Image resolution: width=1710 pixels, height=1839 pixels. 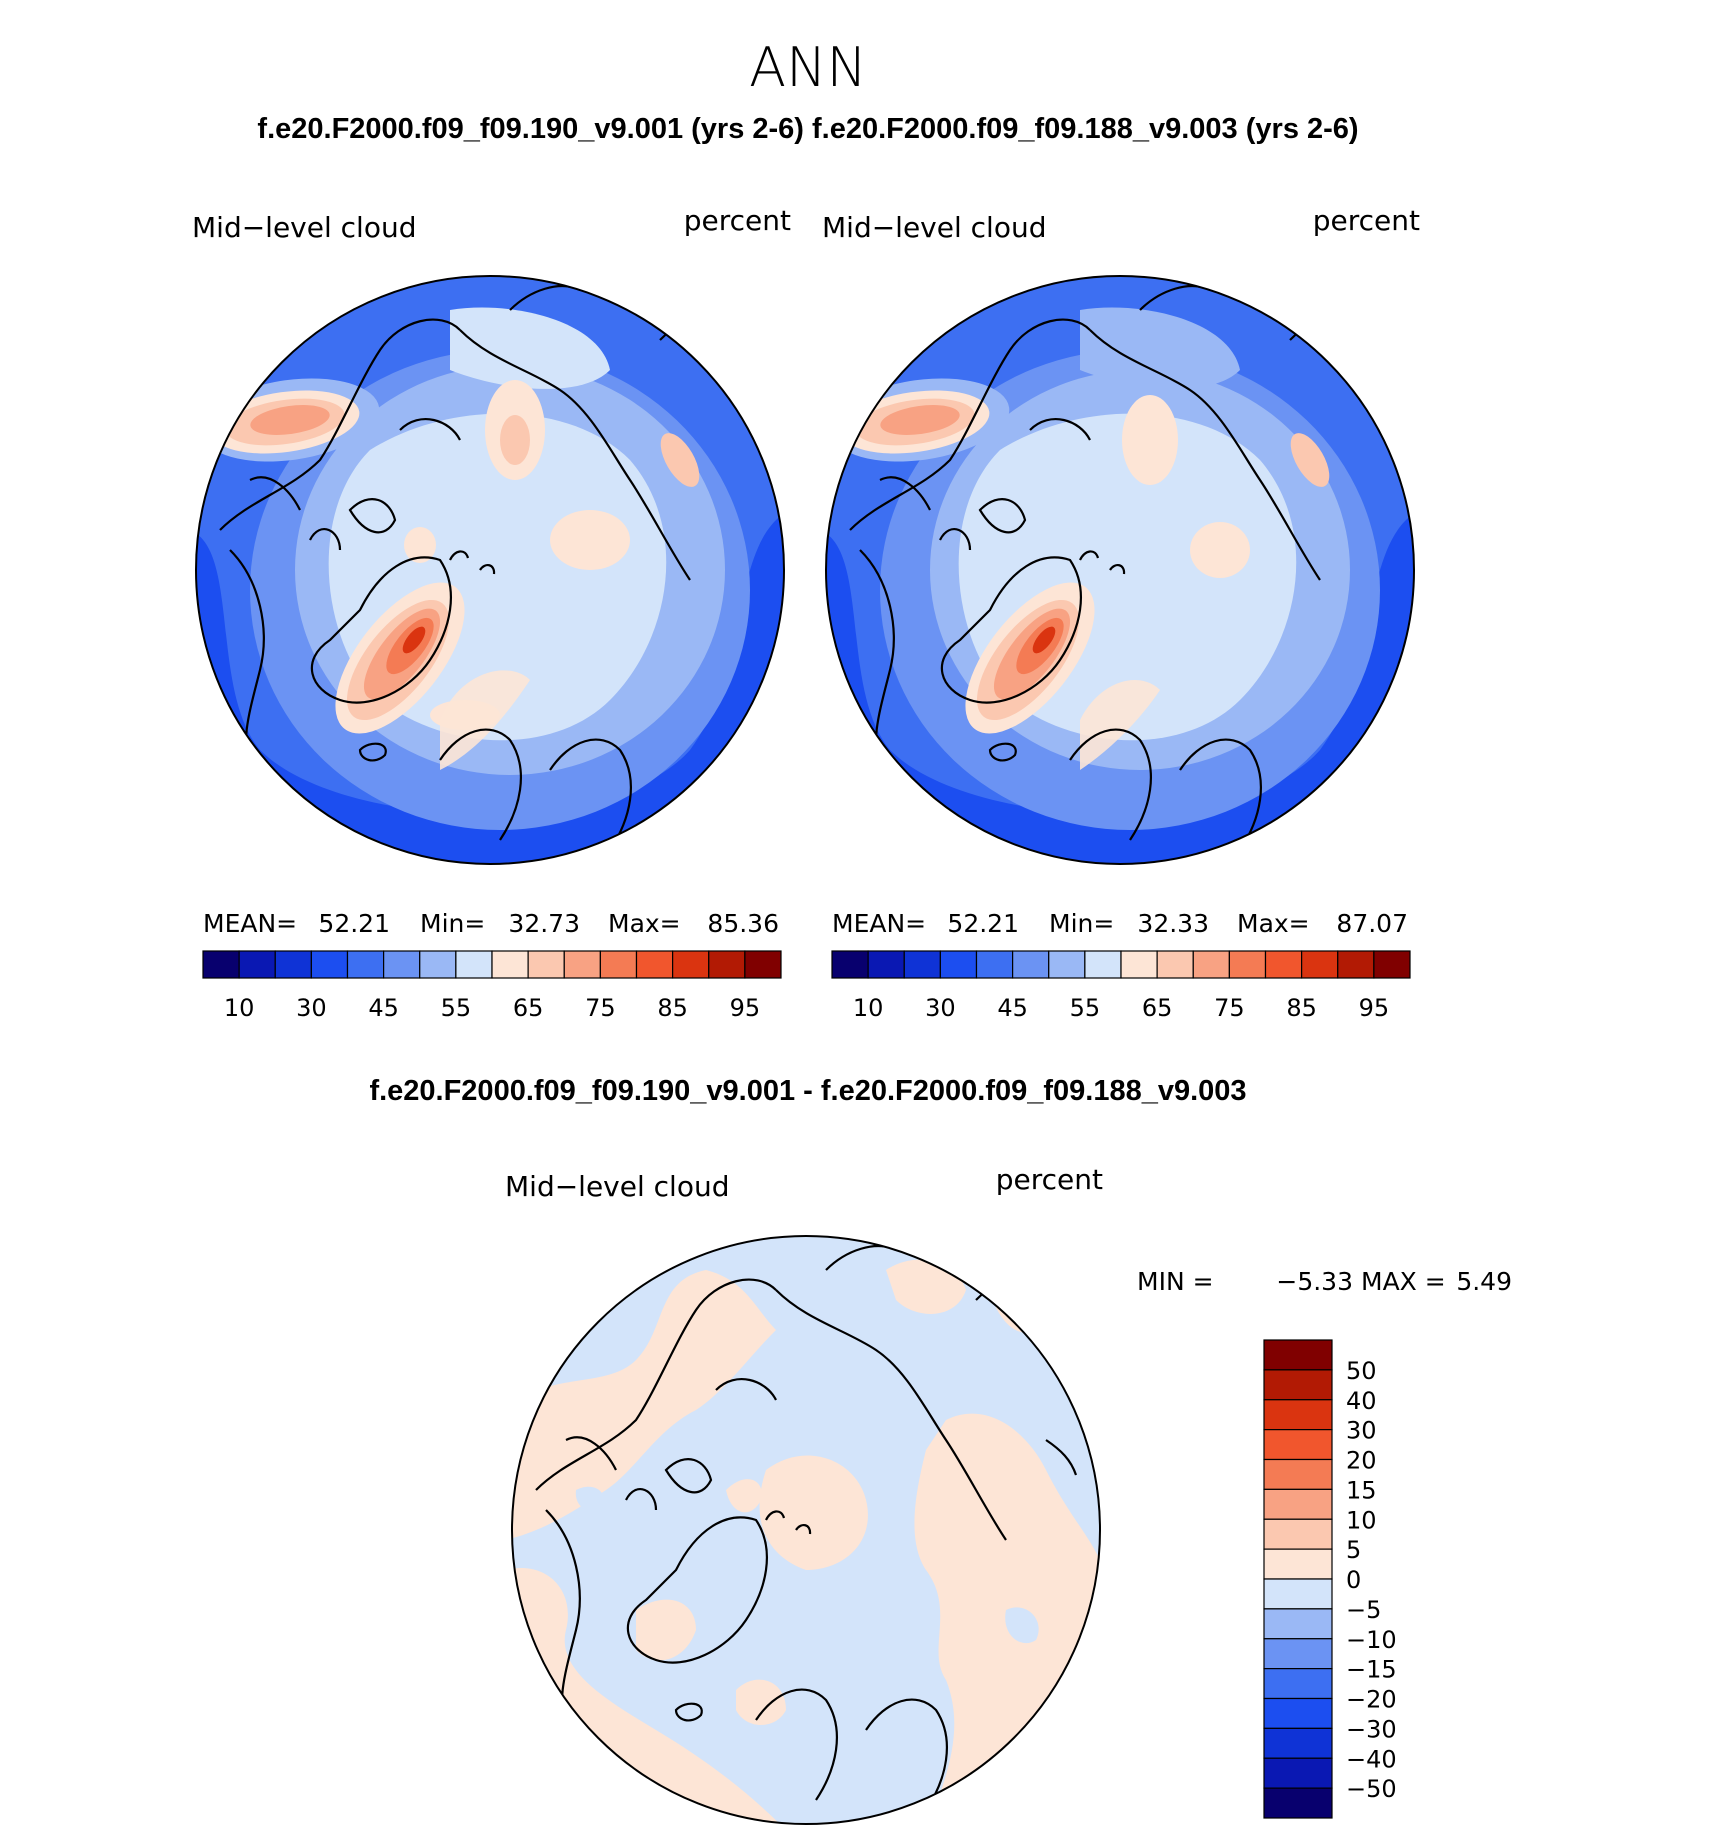 What do you see at coordinates (879, 923) in the screenshot?
I see `panel2-mean-label: MEAN=` at bounding box center [879, 923].